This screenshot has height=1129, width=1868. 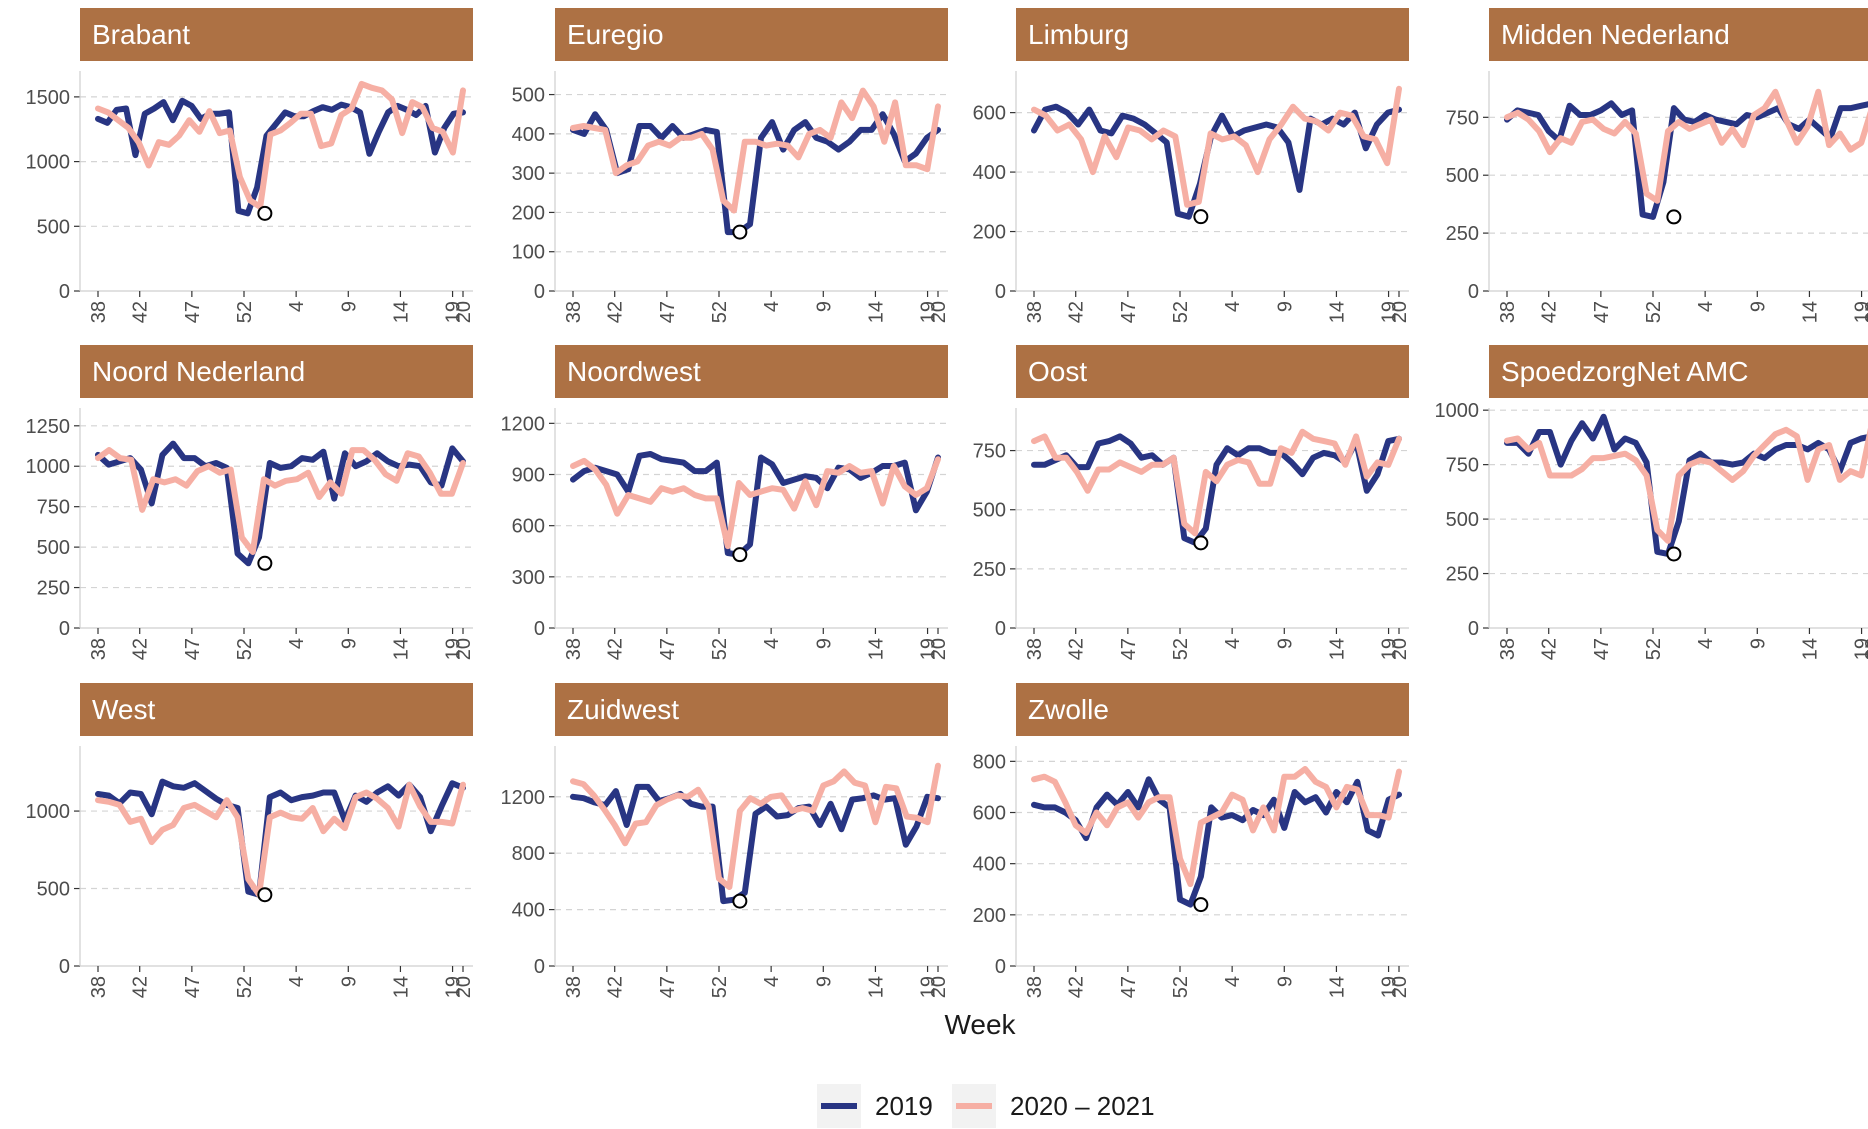 I want to click on legend-label: 2020 – 2021, so click(x=1082, y=1106).